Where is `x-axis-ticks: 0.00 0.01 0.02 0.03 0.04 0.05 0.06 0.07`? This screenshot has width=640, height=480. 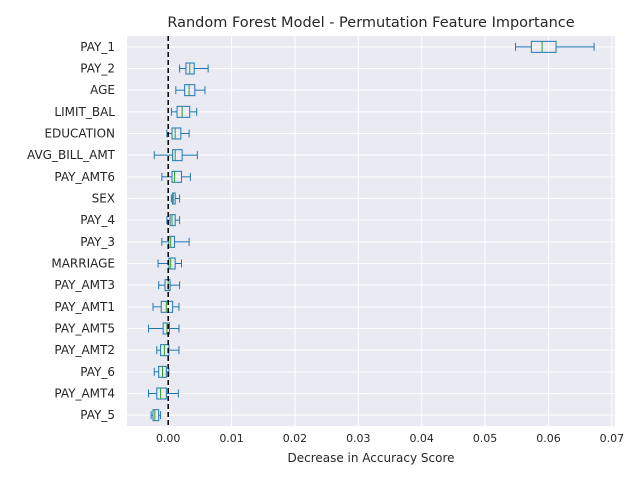
x-axis-ticks: 0.00 0.01 0.02 0.03 0.04 0.05 0.06 0.07 is located at coordinates (390, 438).